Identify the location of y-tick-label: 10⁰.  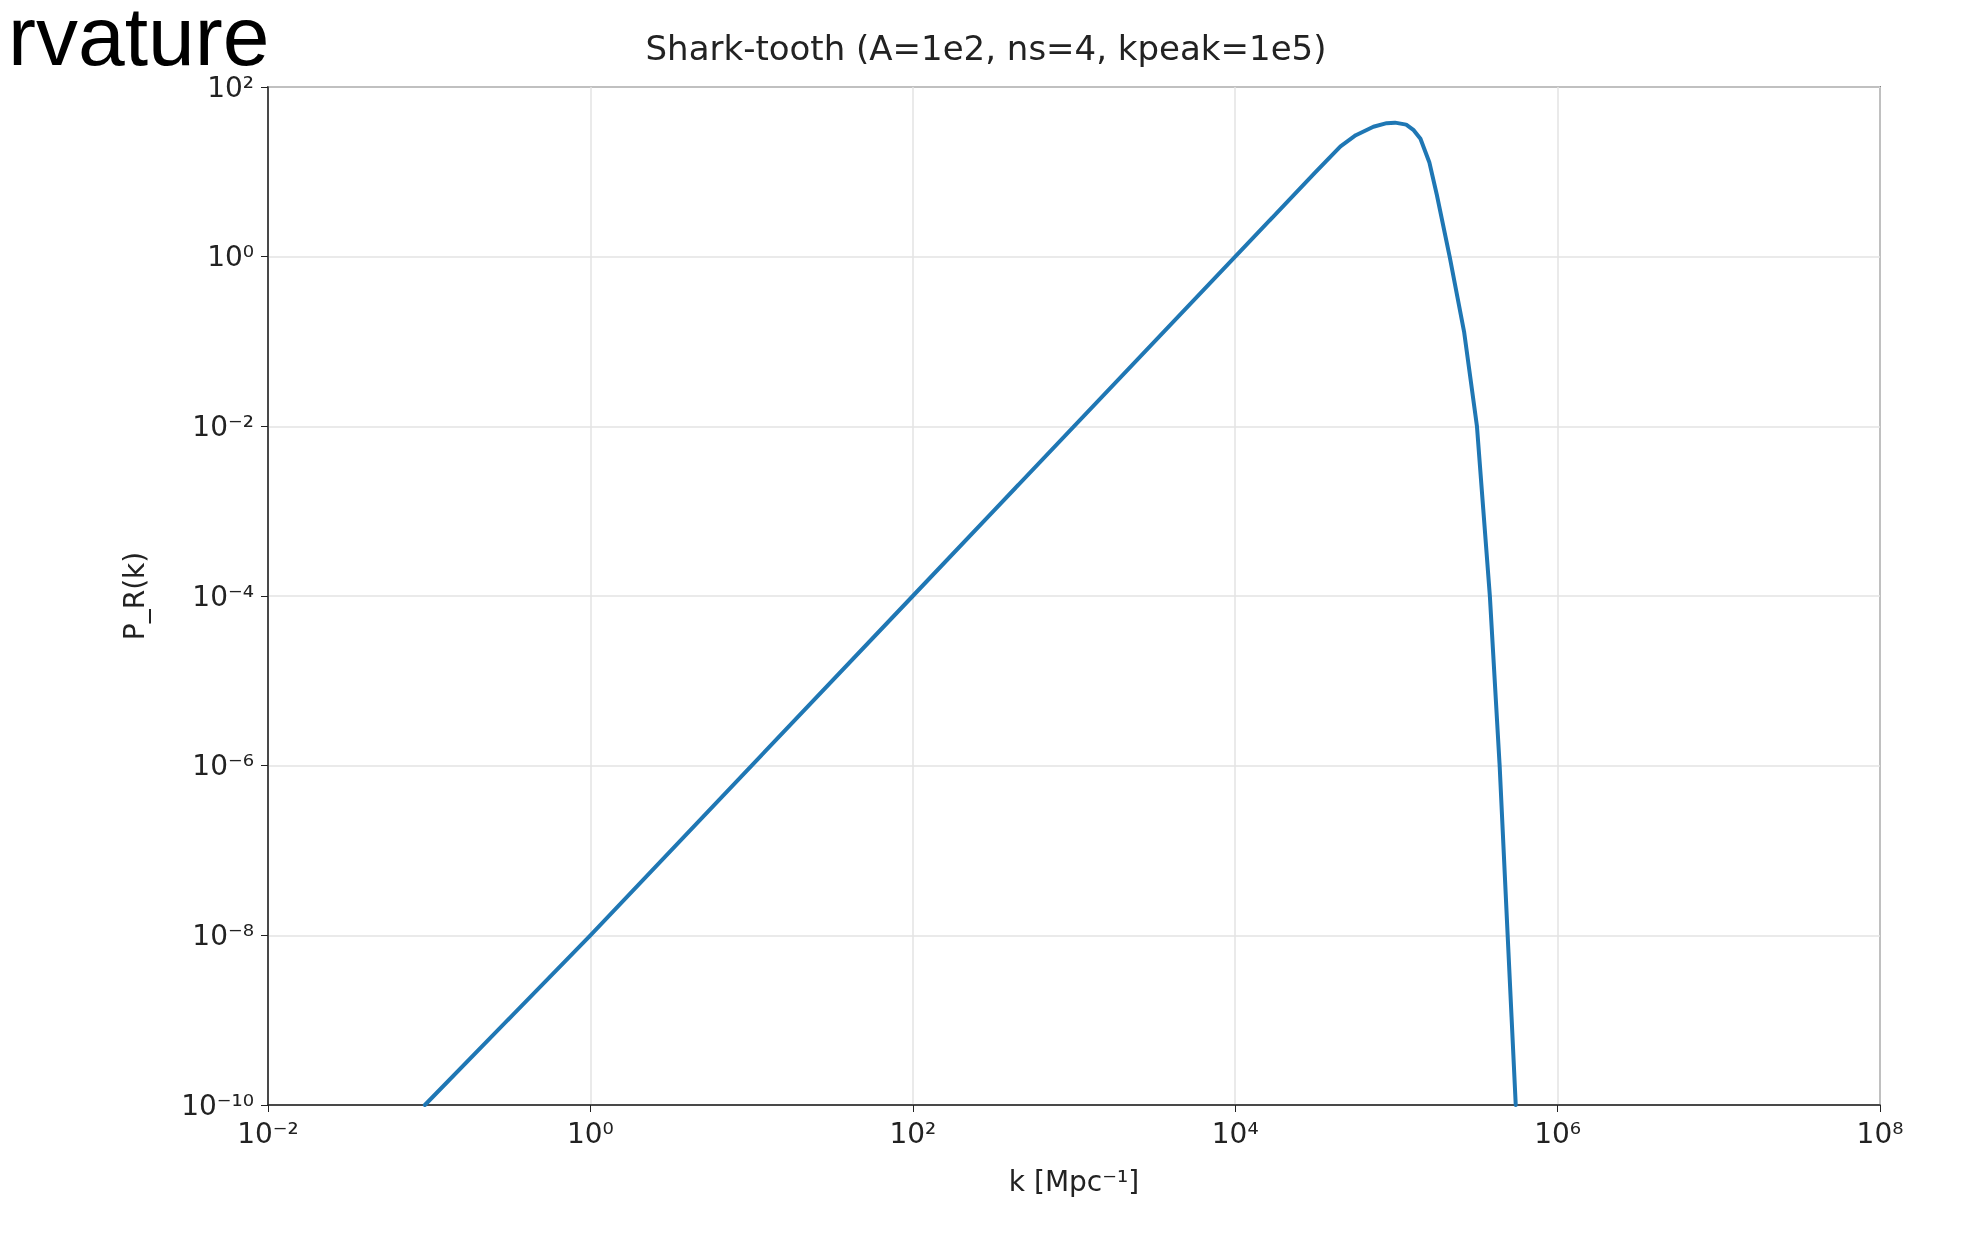
(230, 257).